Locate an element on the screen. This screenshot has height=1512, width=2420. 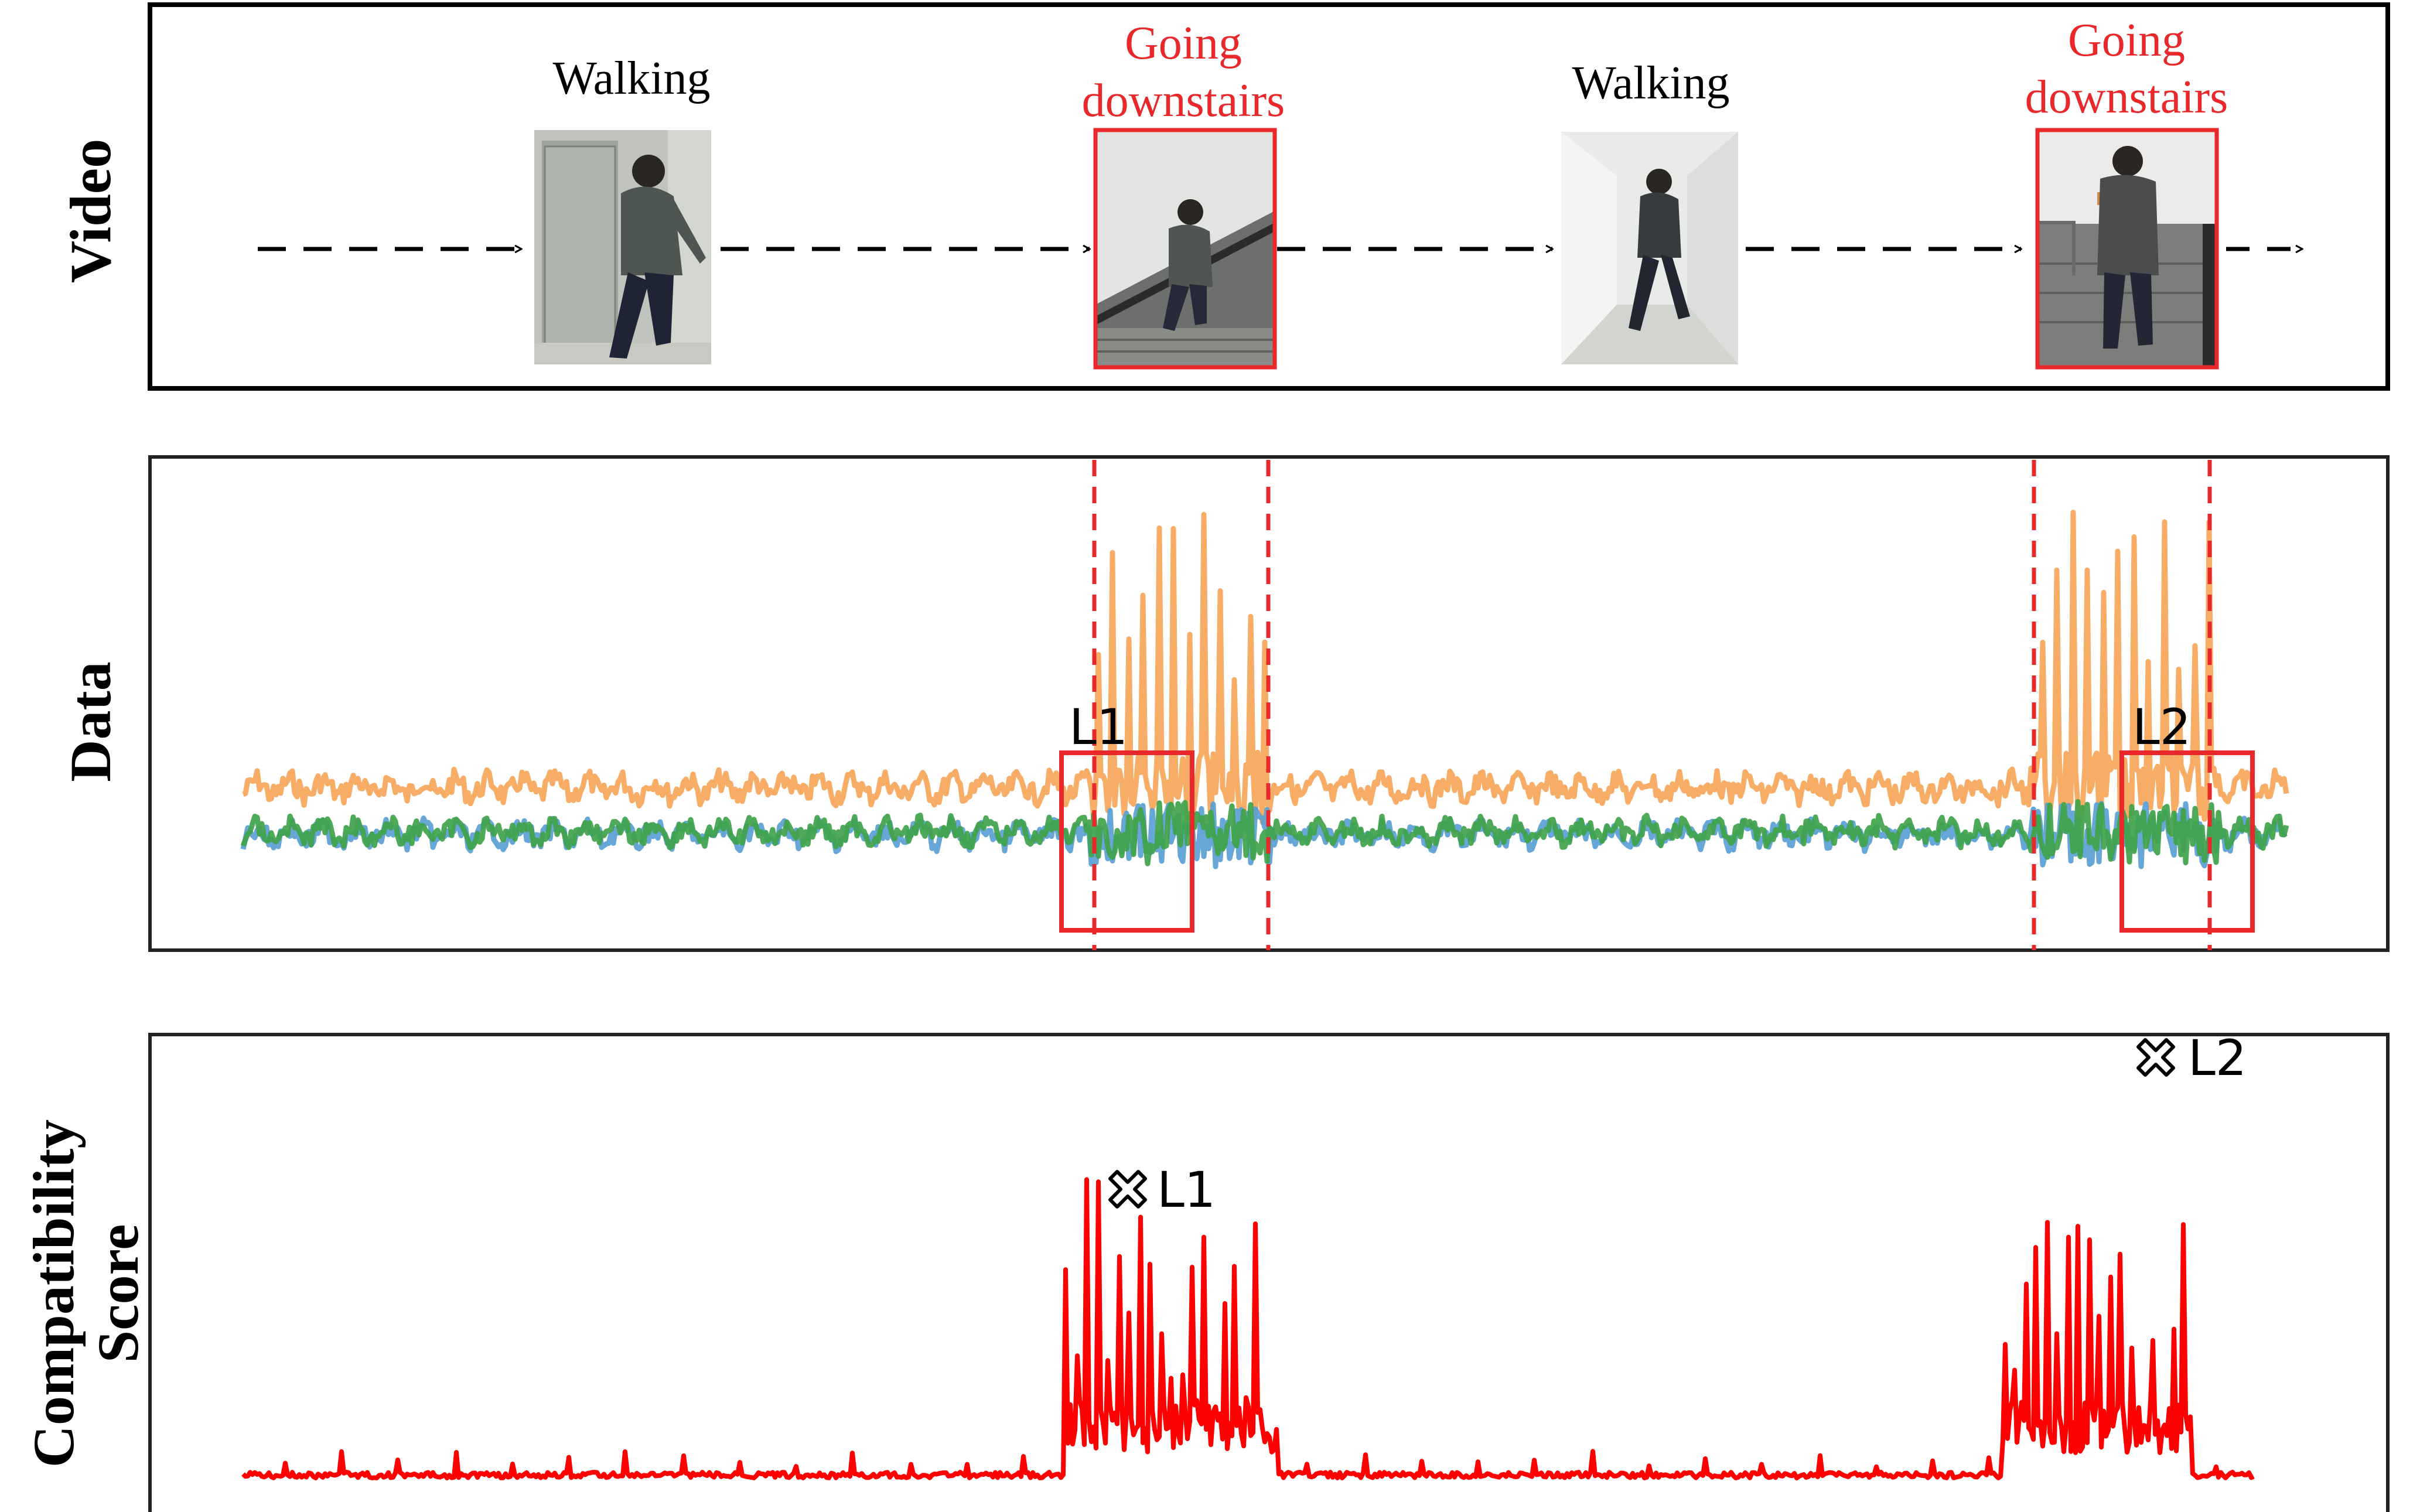
video-frame-downstairs-1: Going downstairs is located at coordinates (1183, 194).